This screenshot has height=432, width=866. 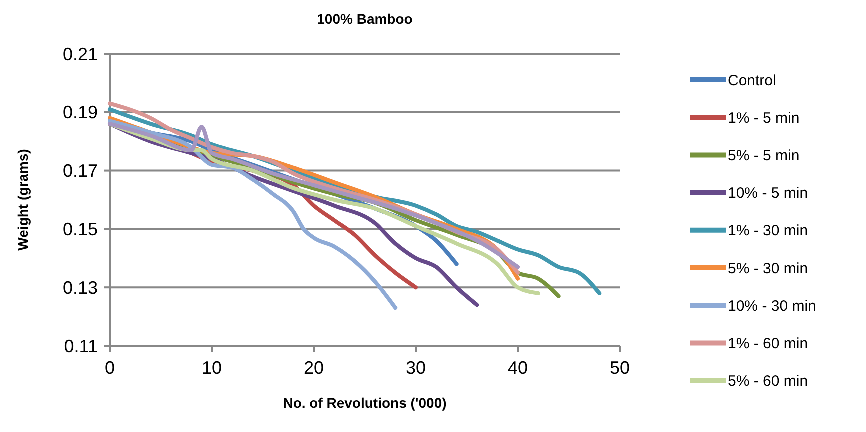 What do you see at coordinates (764, 118) in the screenshot?
I see `legend-label: 1% - 5 min` at bounding box center [764, 118].